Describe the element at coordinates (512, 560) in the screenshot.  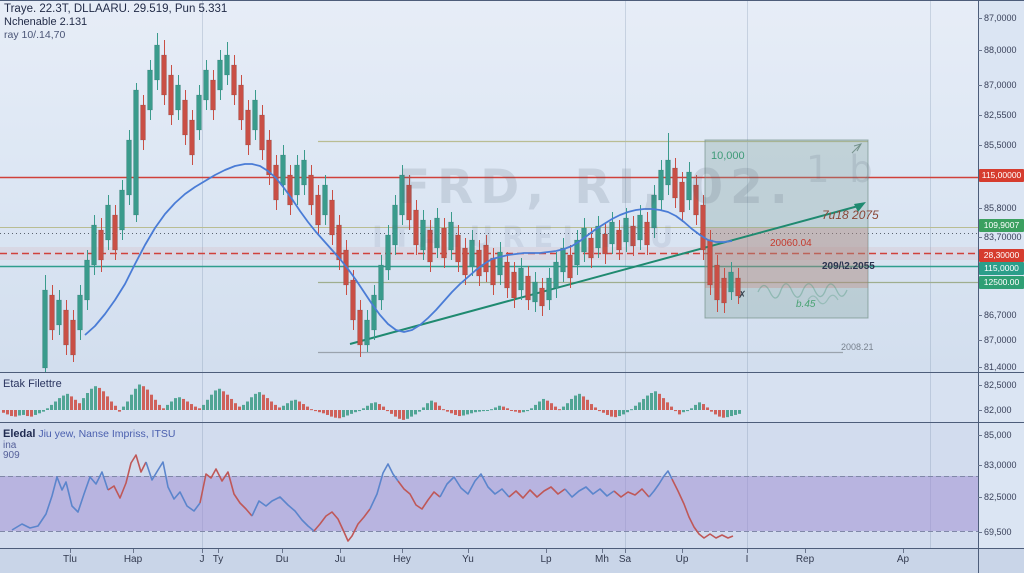
I see `time-axis-area` at that location.